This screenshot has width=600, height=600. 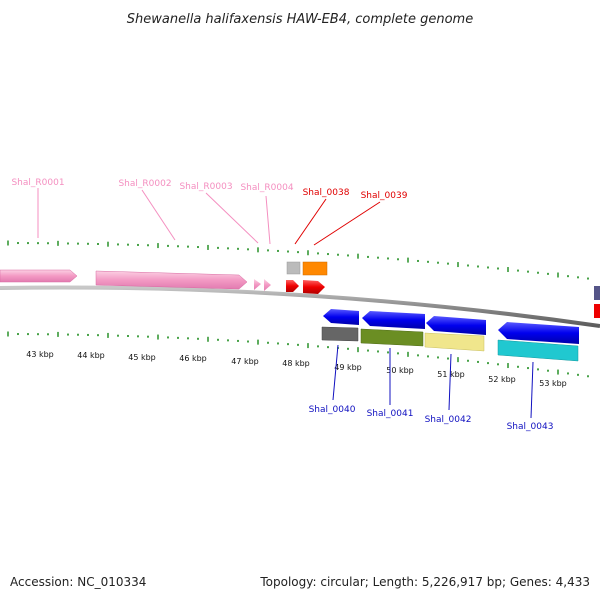 I want to click on tick-label-47kbp: 47 kbp, so click(x=245, y=361).